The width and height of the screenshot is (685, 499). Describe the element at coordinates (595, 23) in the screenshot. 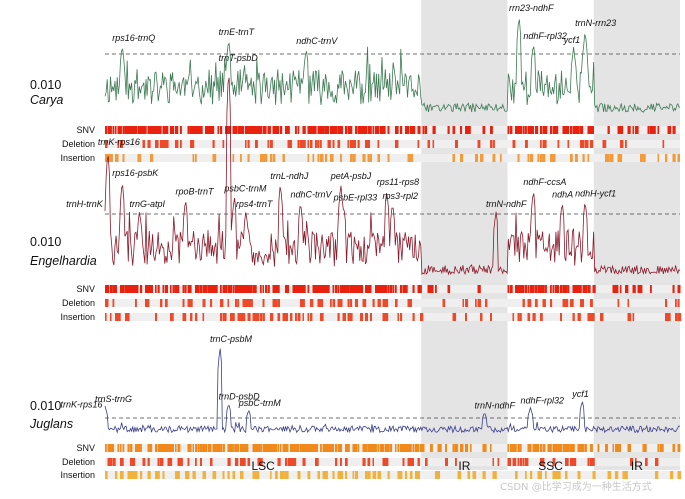

I see `annotation-label: trnN-rrn23` at that location.